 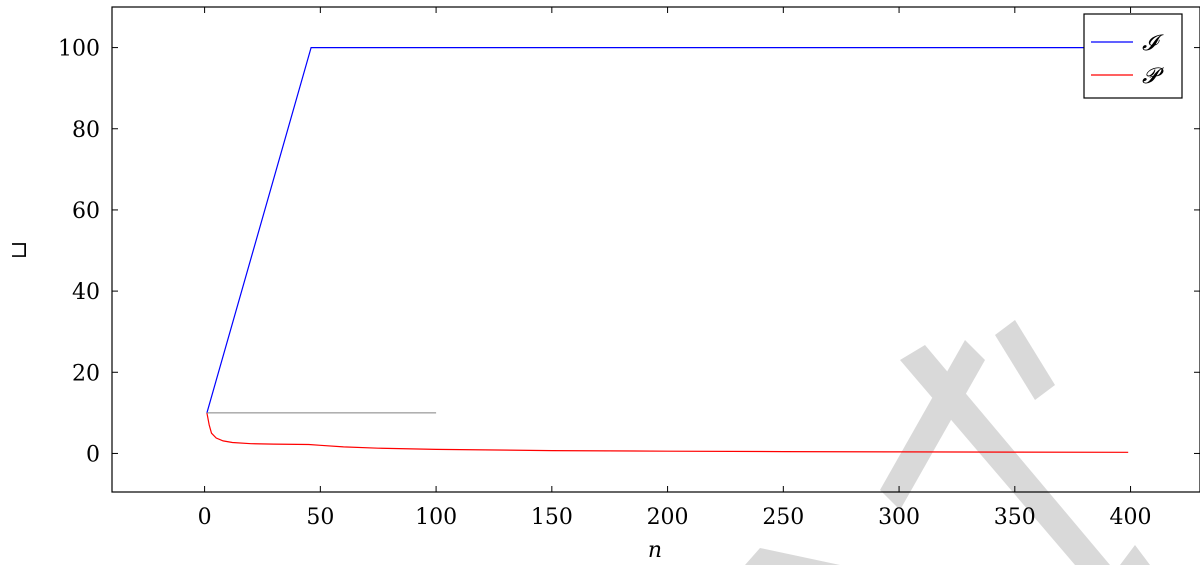 I want to click on y-tick-label: 100, so click(x=79, y=49).